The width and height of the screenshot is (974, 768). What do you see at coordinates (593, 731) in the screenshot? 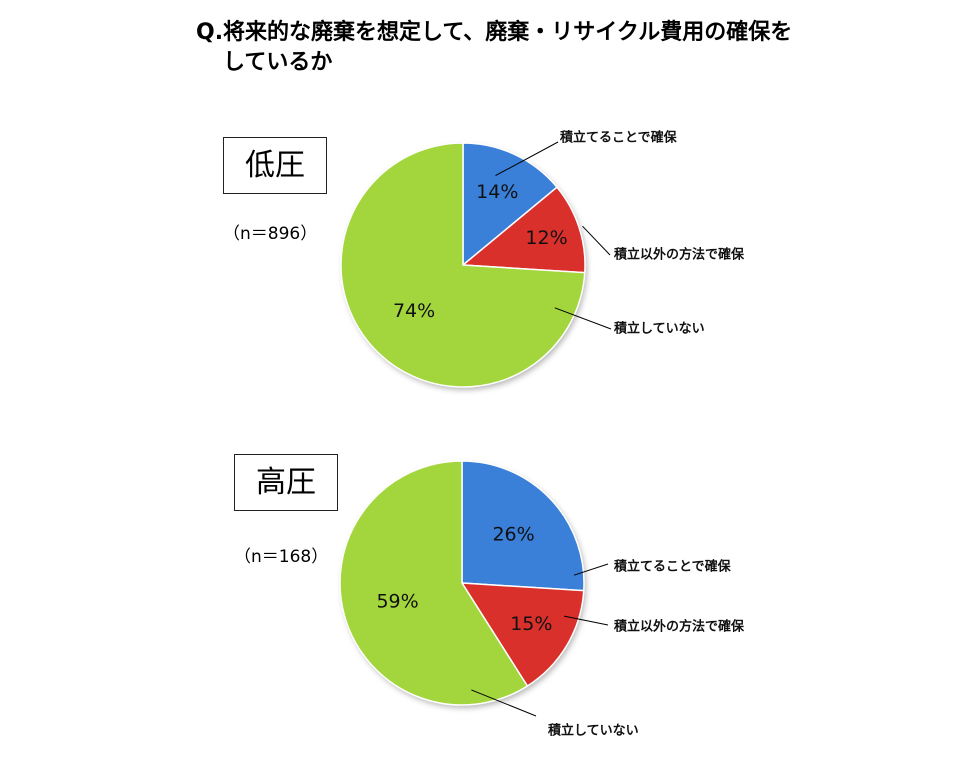
I see `high-voltage-category-label-not-accumulated: 積立していない` at bounding box center [593, 731].